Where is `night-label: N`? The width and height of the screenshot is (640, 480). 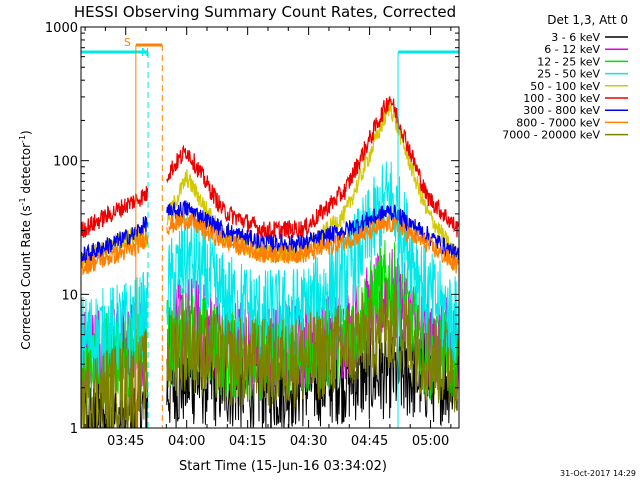 night-label: N is located at coordinates (145, 52).